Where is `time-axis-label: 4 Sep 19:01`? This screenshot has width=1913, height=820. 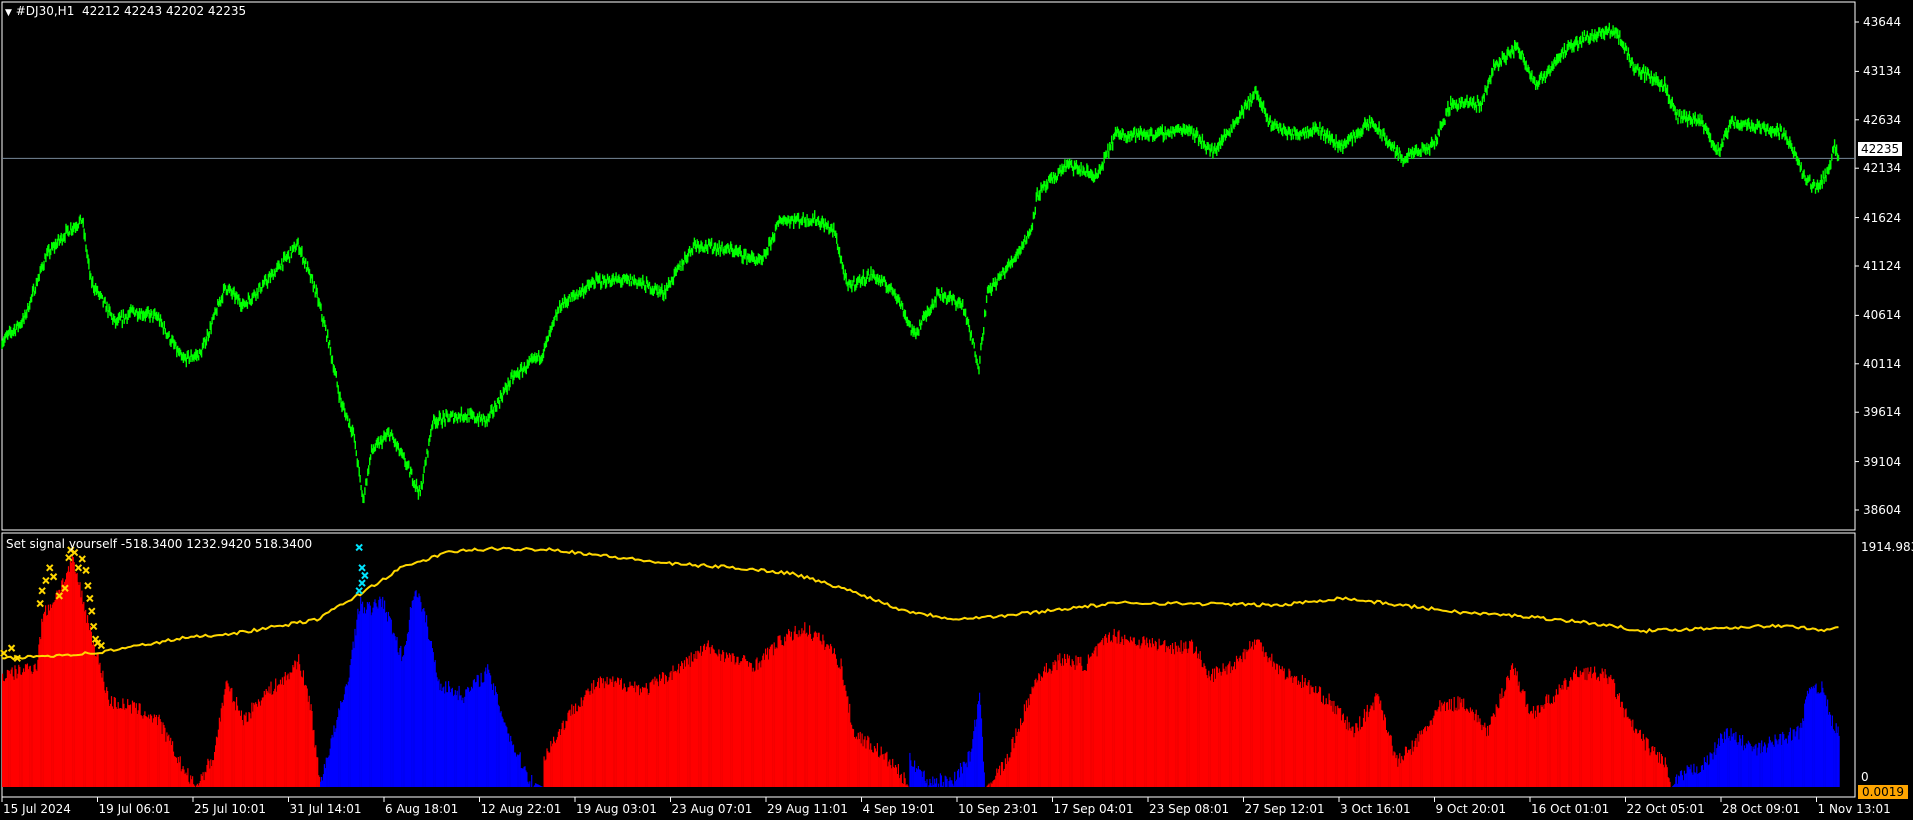
time-axis-label: 4 Sep 19:01 is located at coordinates (898, 809).